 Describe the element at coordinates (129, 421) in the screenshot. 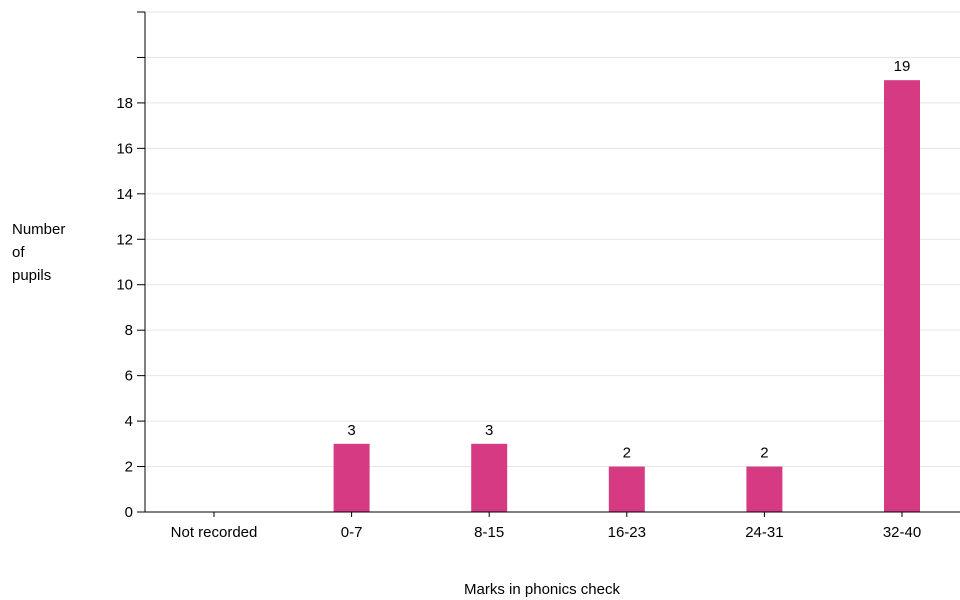

I see `y-tick-label: 4` at that location.